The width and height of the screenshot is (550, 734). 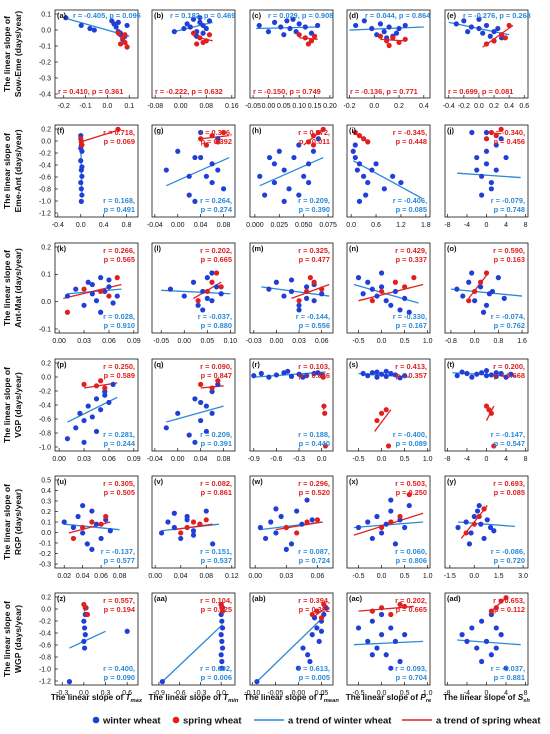 I want to click on spring-stat-text: p = 0.011, so click(x=314, y=141).